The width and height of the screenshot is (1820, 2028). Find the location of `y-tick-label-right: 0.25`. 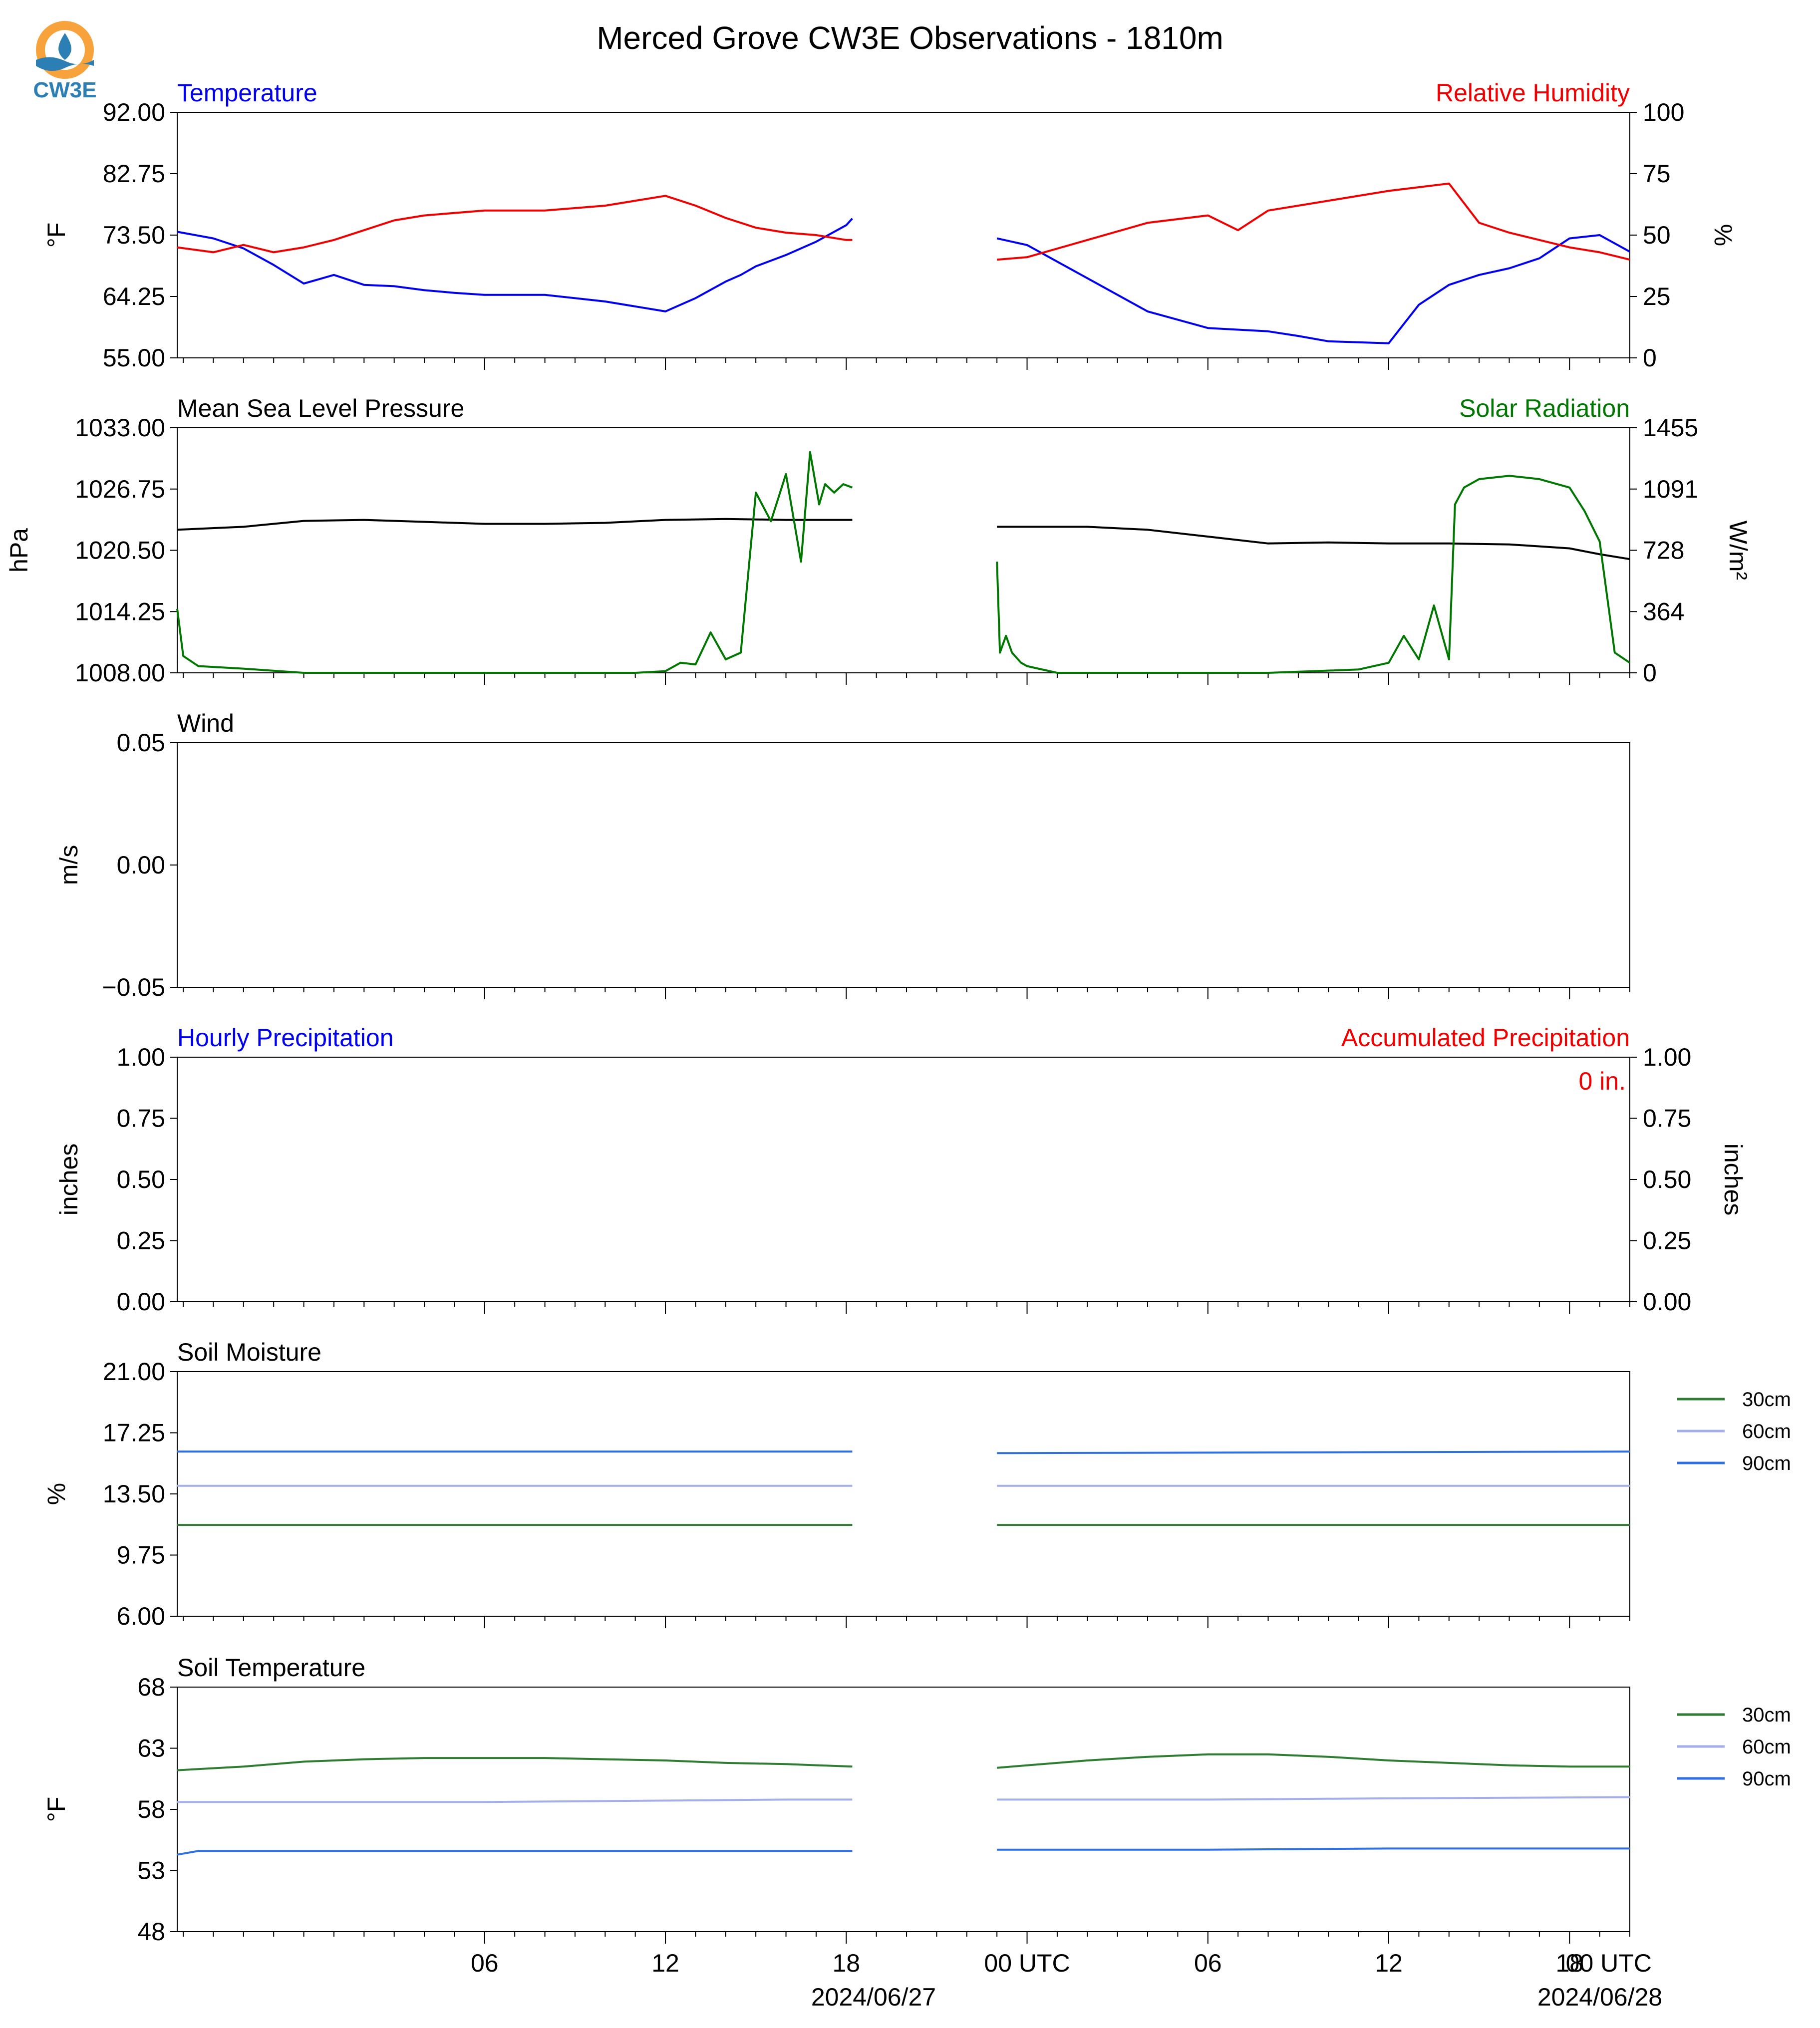

y-tick-label-right: 0.25 is located at coordinates (1667, 1241).